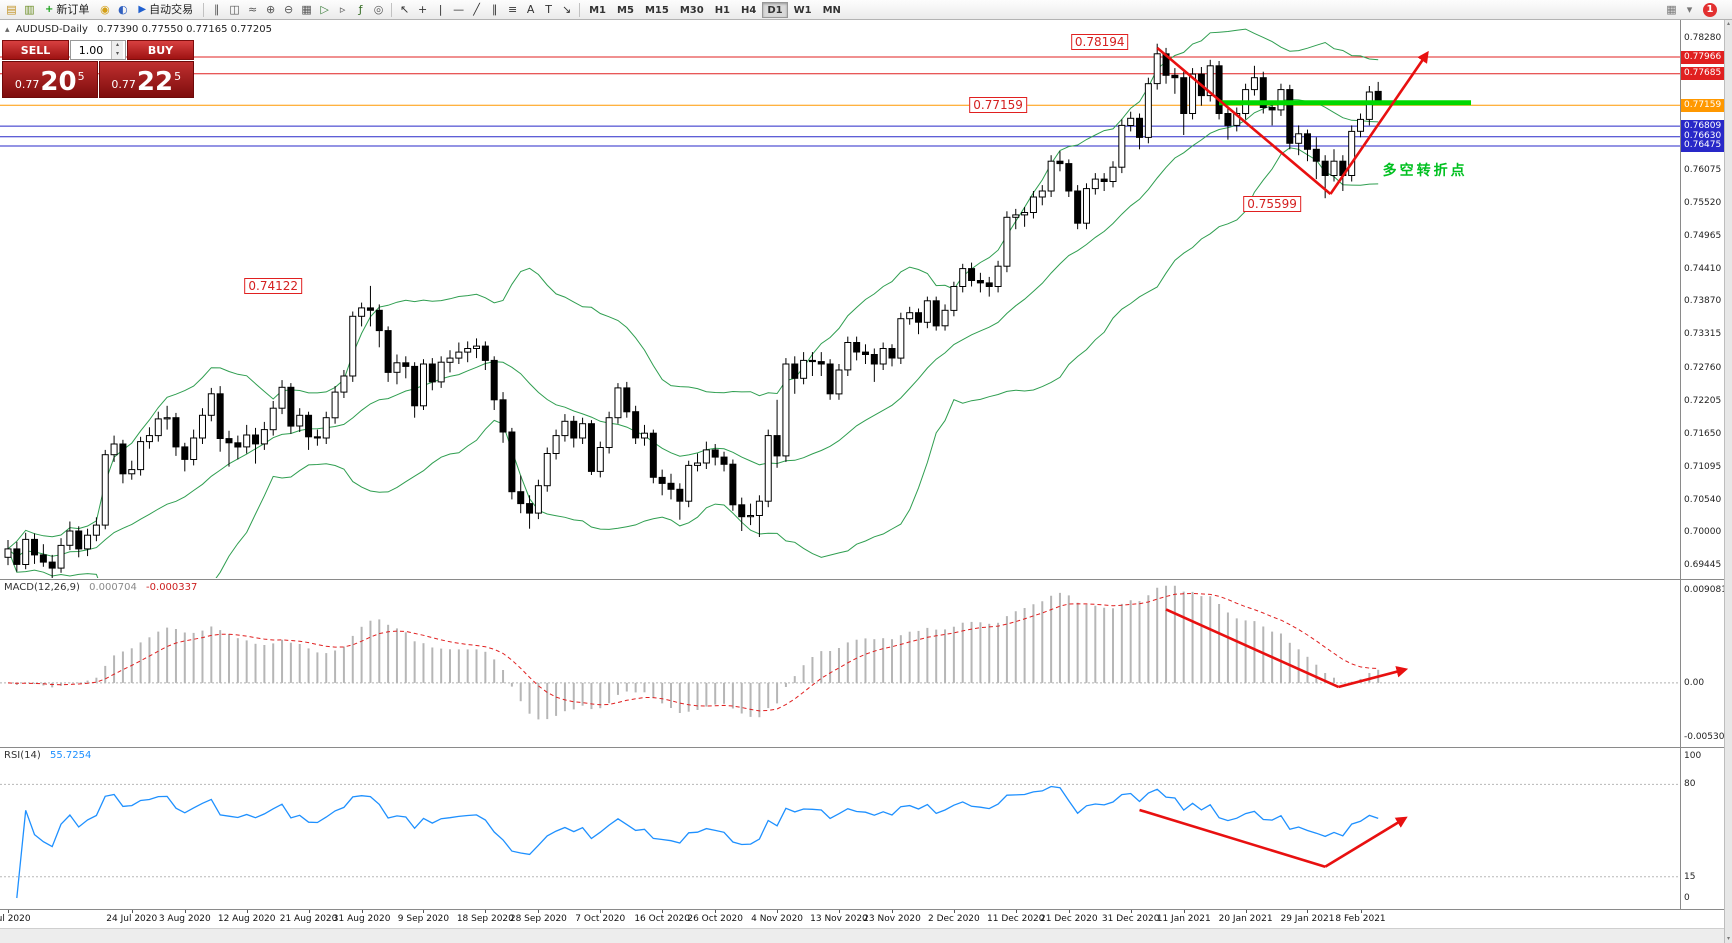  I want to click on dropdown-icon: ▾, so click(1689, 9).